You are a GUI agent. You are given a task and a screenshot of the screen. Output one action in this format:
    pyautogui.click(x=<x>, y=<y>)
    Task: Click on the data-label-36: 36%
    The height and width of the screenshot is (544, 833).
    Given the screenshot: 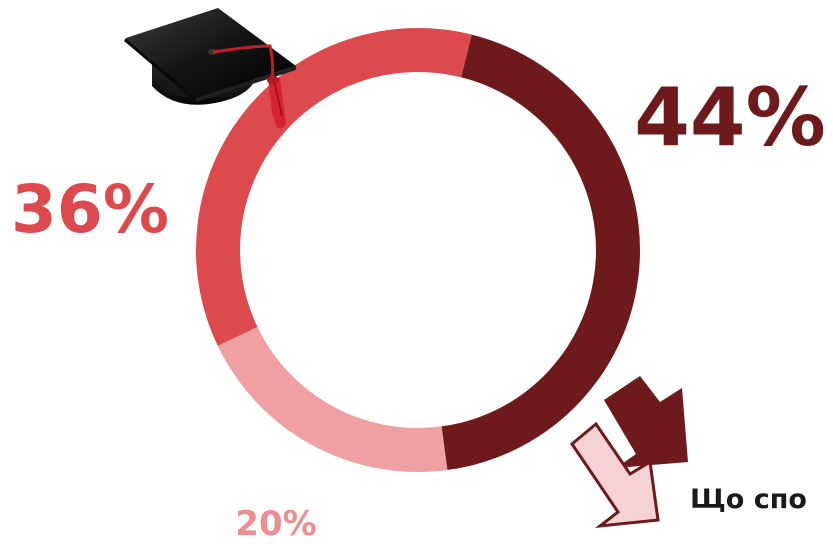 What is the action you would take?
    pyautogui.click(x=90, y=209)
    